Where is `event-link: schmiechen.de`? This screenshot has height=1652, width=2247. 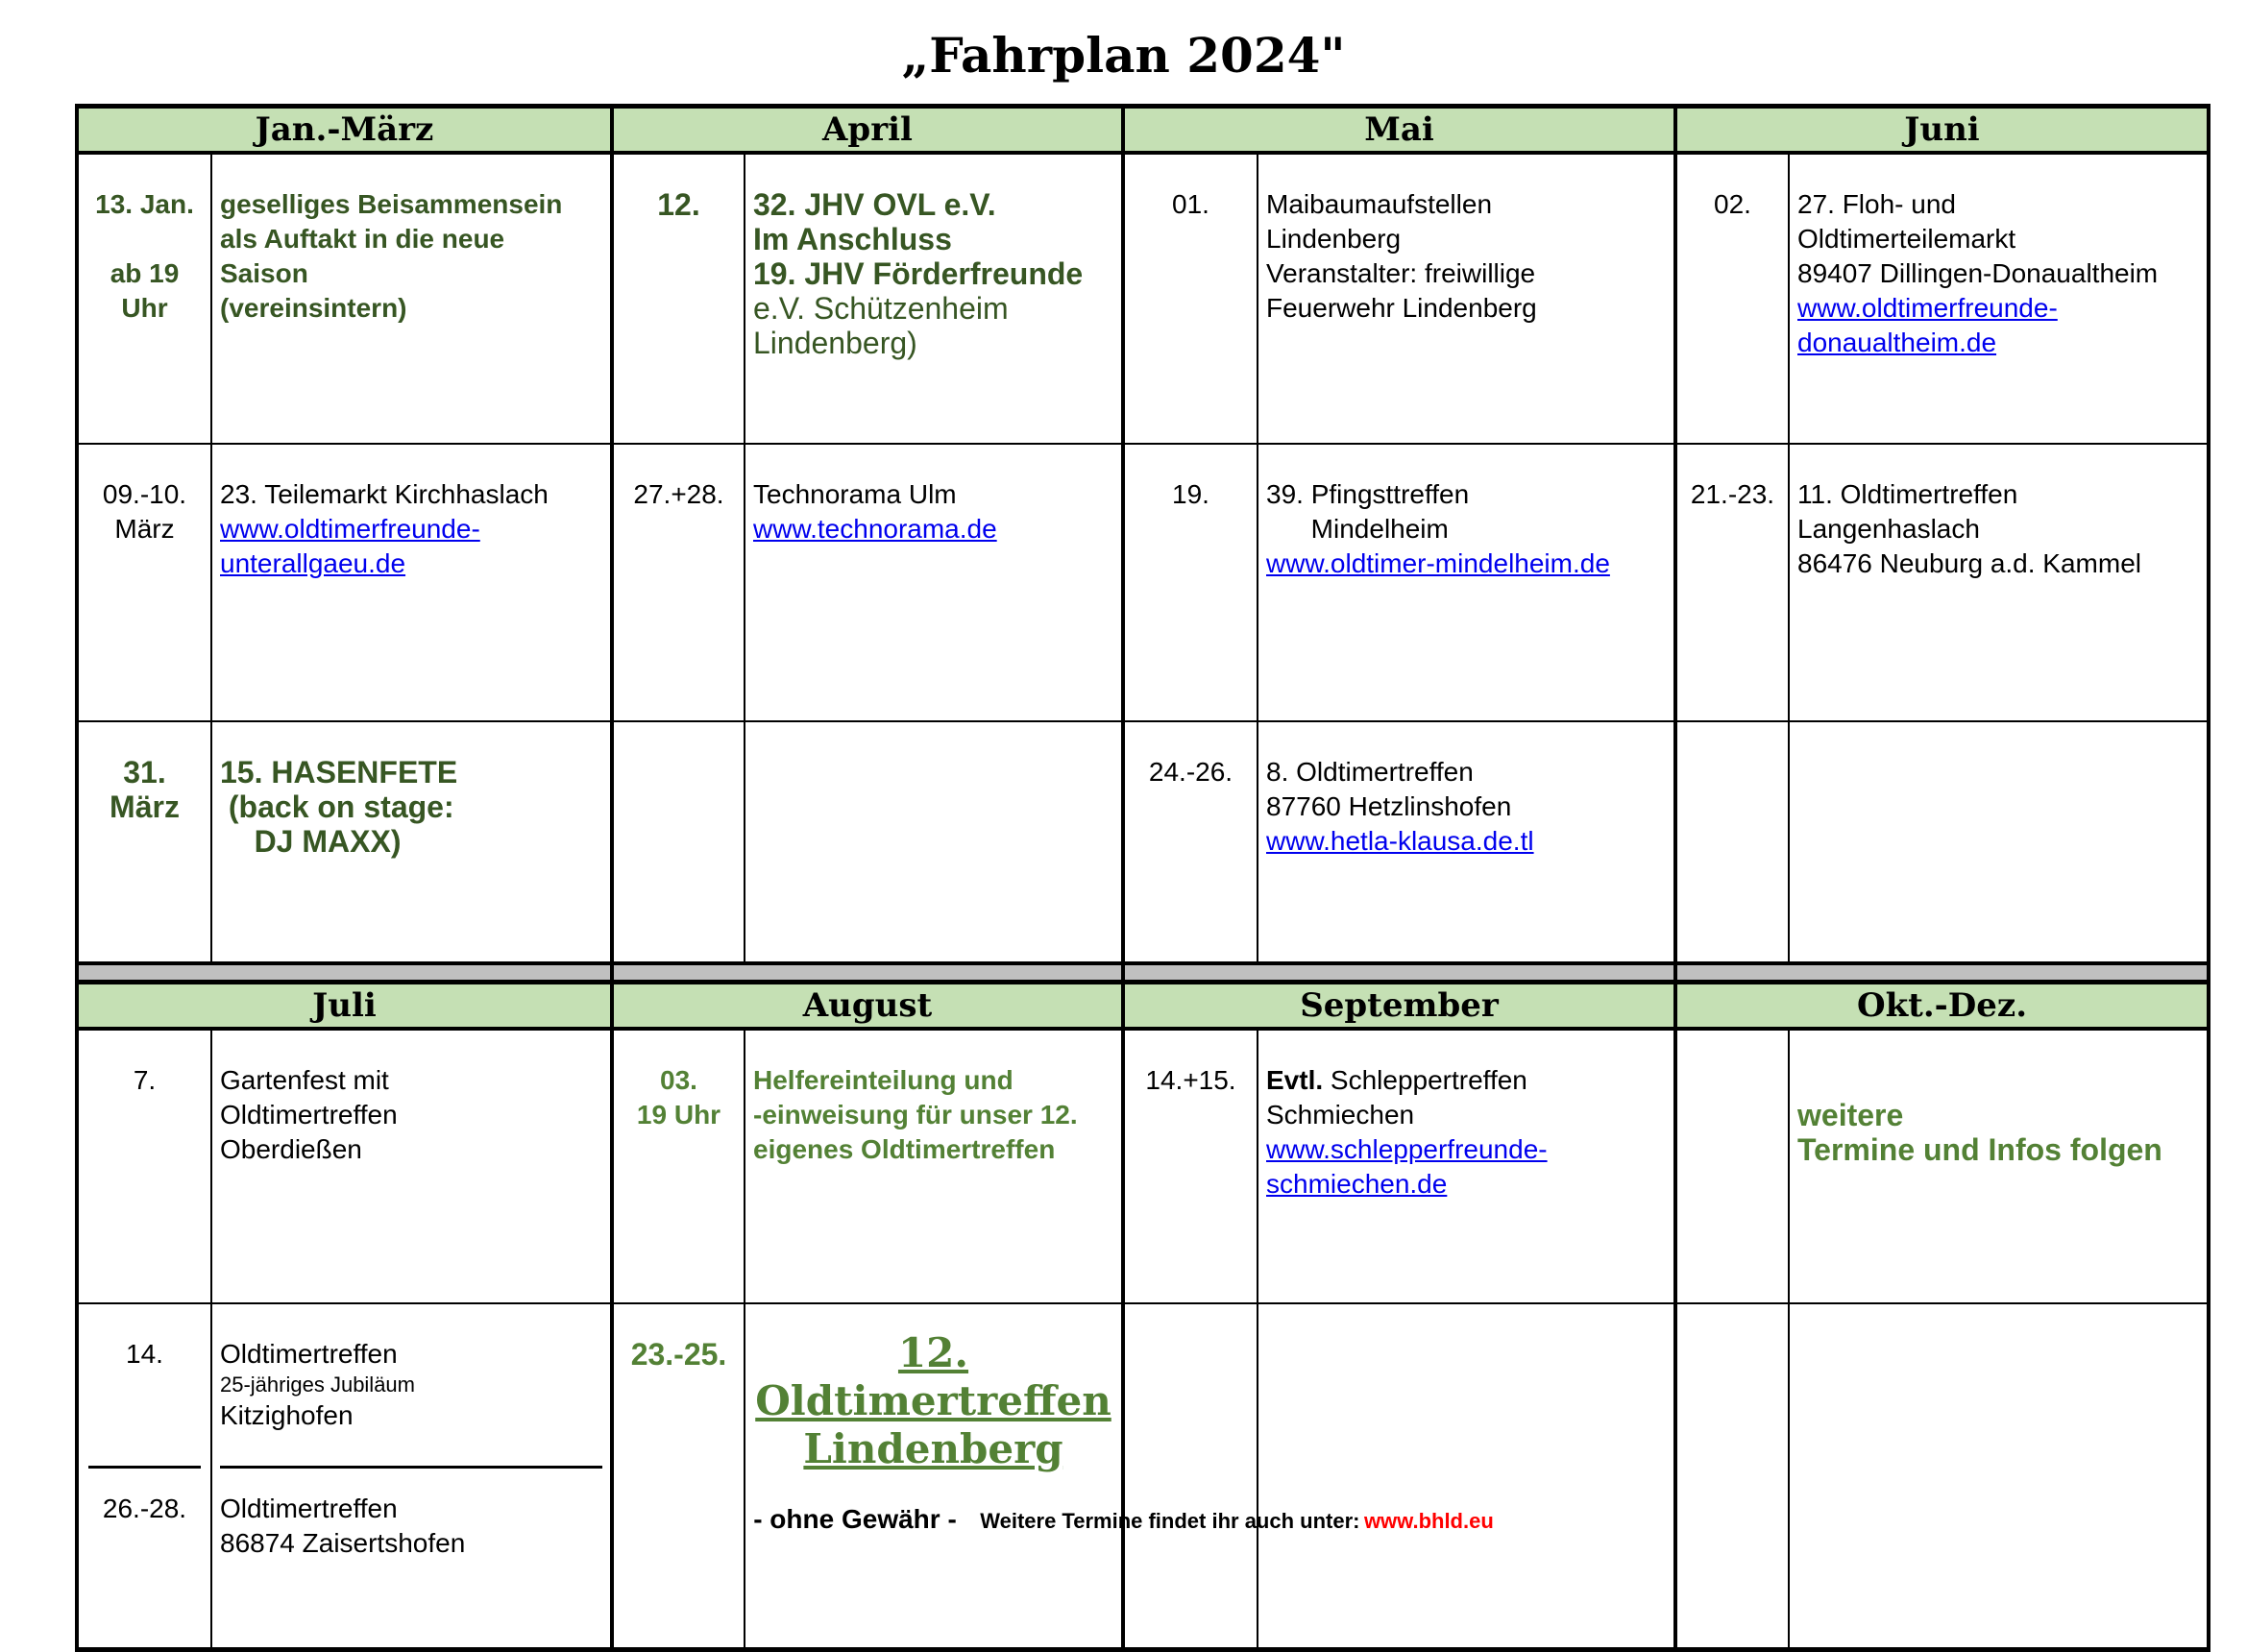
event-link: schmiechen.de is located at coordinates (1357, 1184).